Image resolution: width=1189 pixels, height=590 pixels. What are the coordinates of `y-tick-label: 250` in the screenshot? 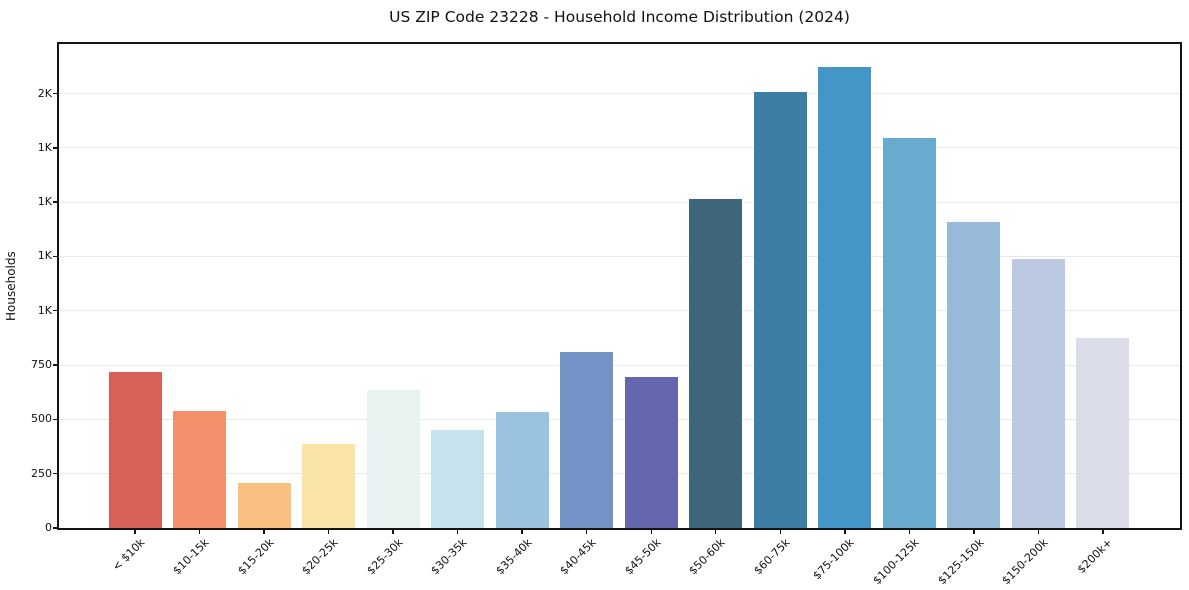 It's located at (41, 473).